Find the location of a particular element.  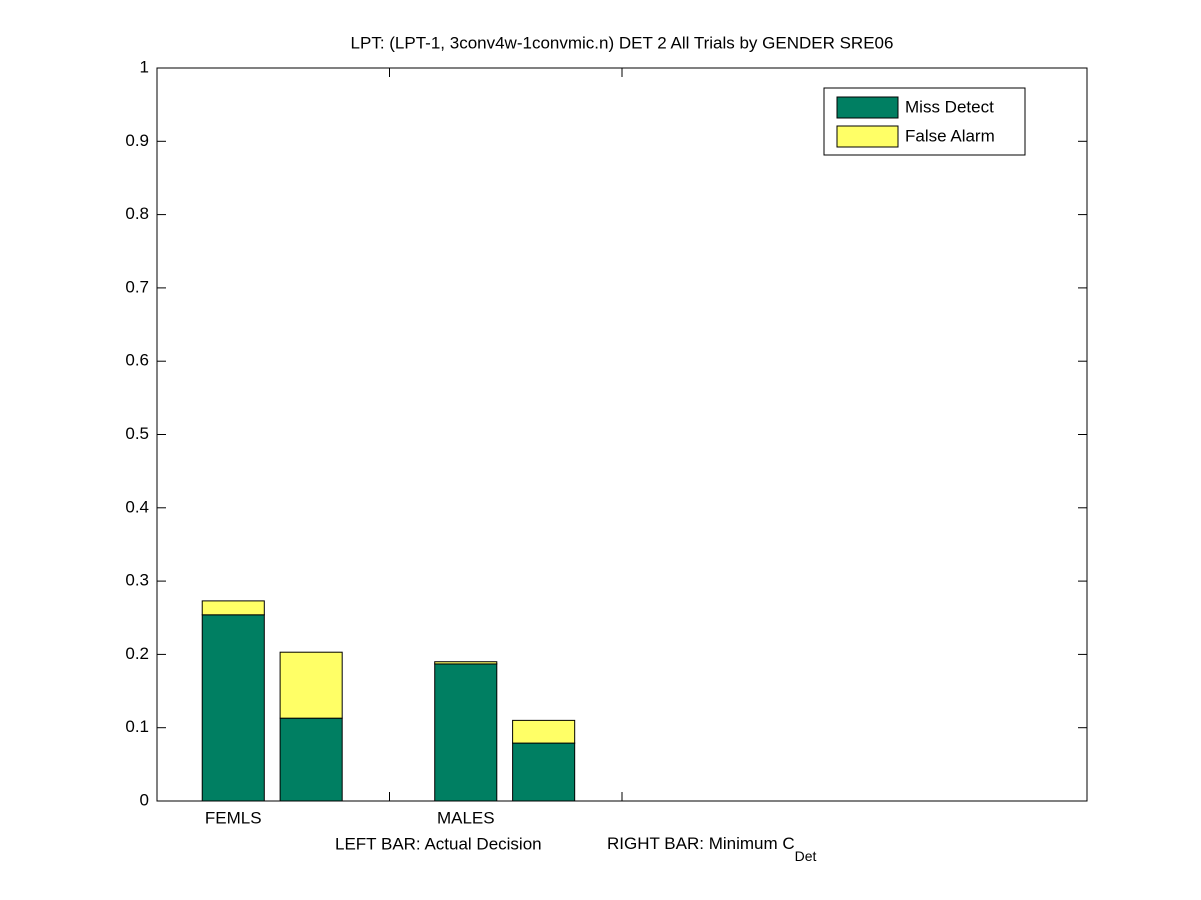

y-tick-label: 0.1 is located at coordinates (137, 726).